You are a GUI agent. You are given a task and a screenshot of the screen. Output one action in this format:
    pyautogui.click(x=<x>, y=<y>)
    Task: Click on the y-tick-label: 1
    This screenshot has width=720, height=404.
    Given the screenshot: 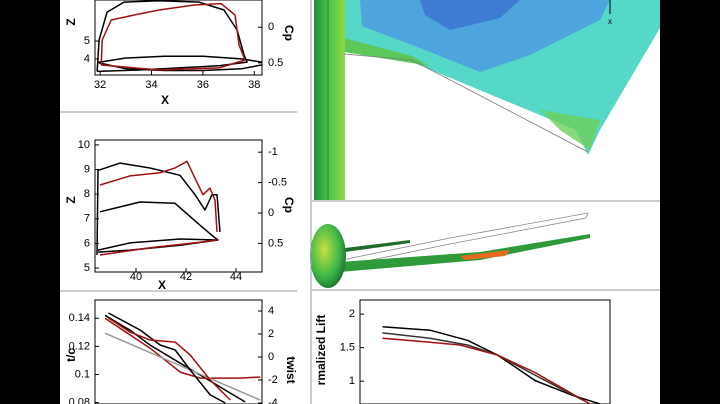 What is the action you would take?
    pyautogui.click(x=352, y=381)
    